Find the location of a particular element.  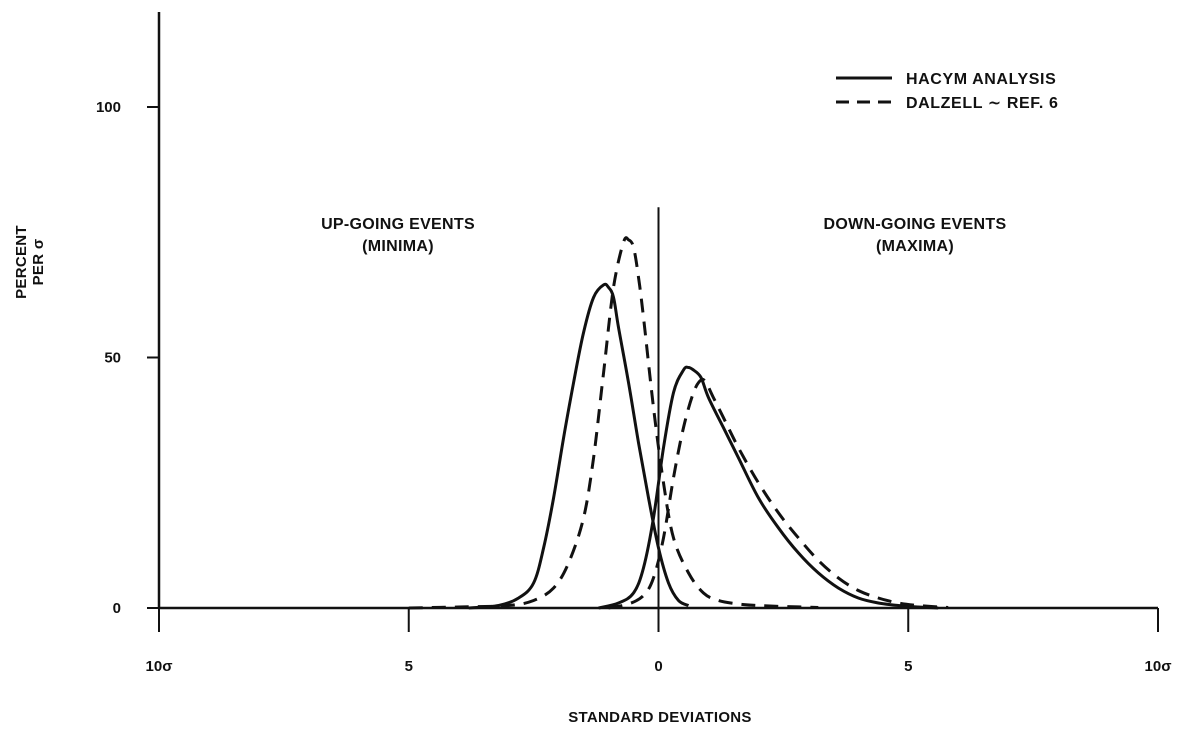

series-hacym-maxima-line is located at coordinates (768, 487).